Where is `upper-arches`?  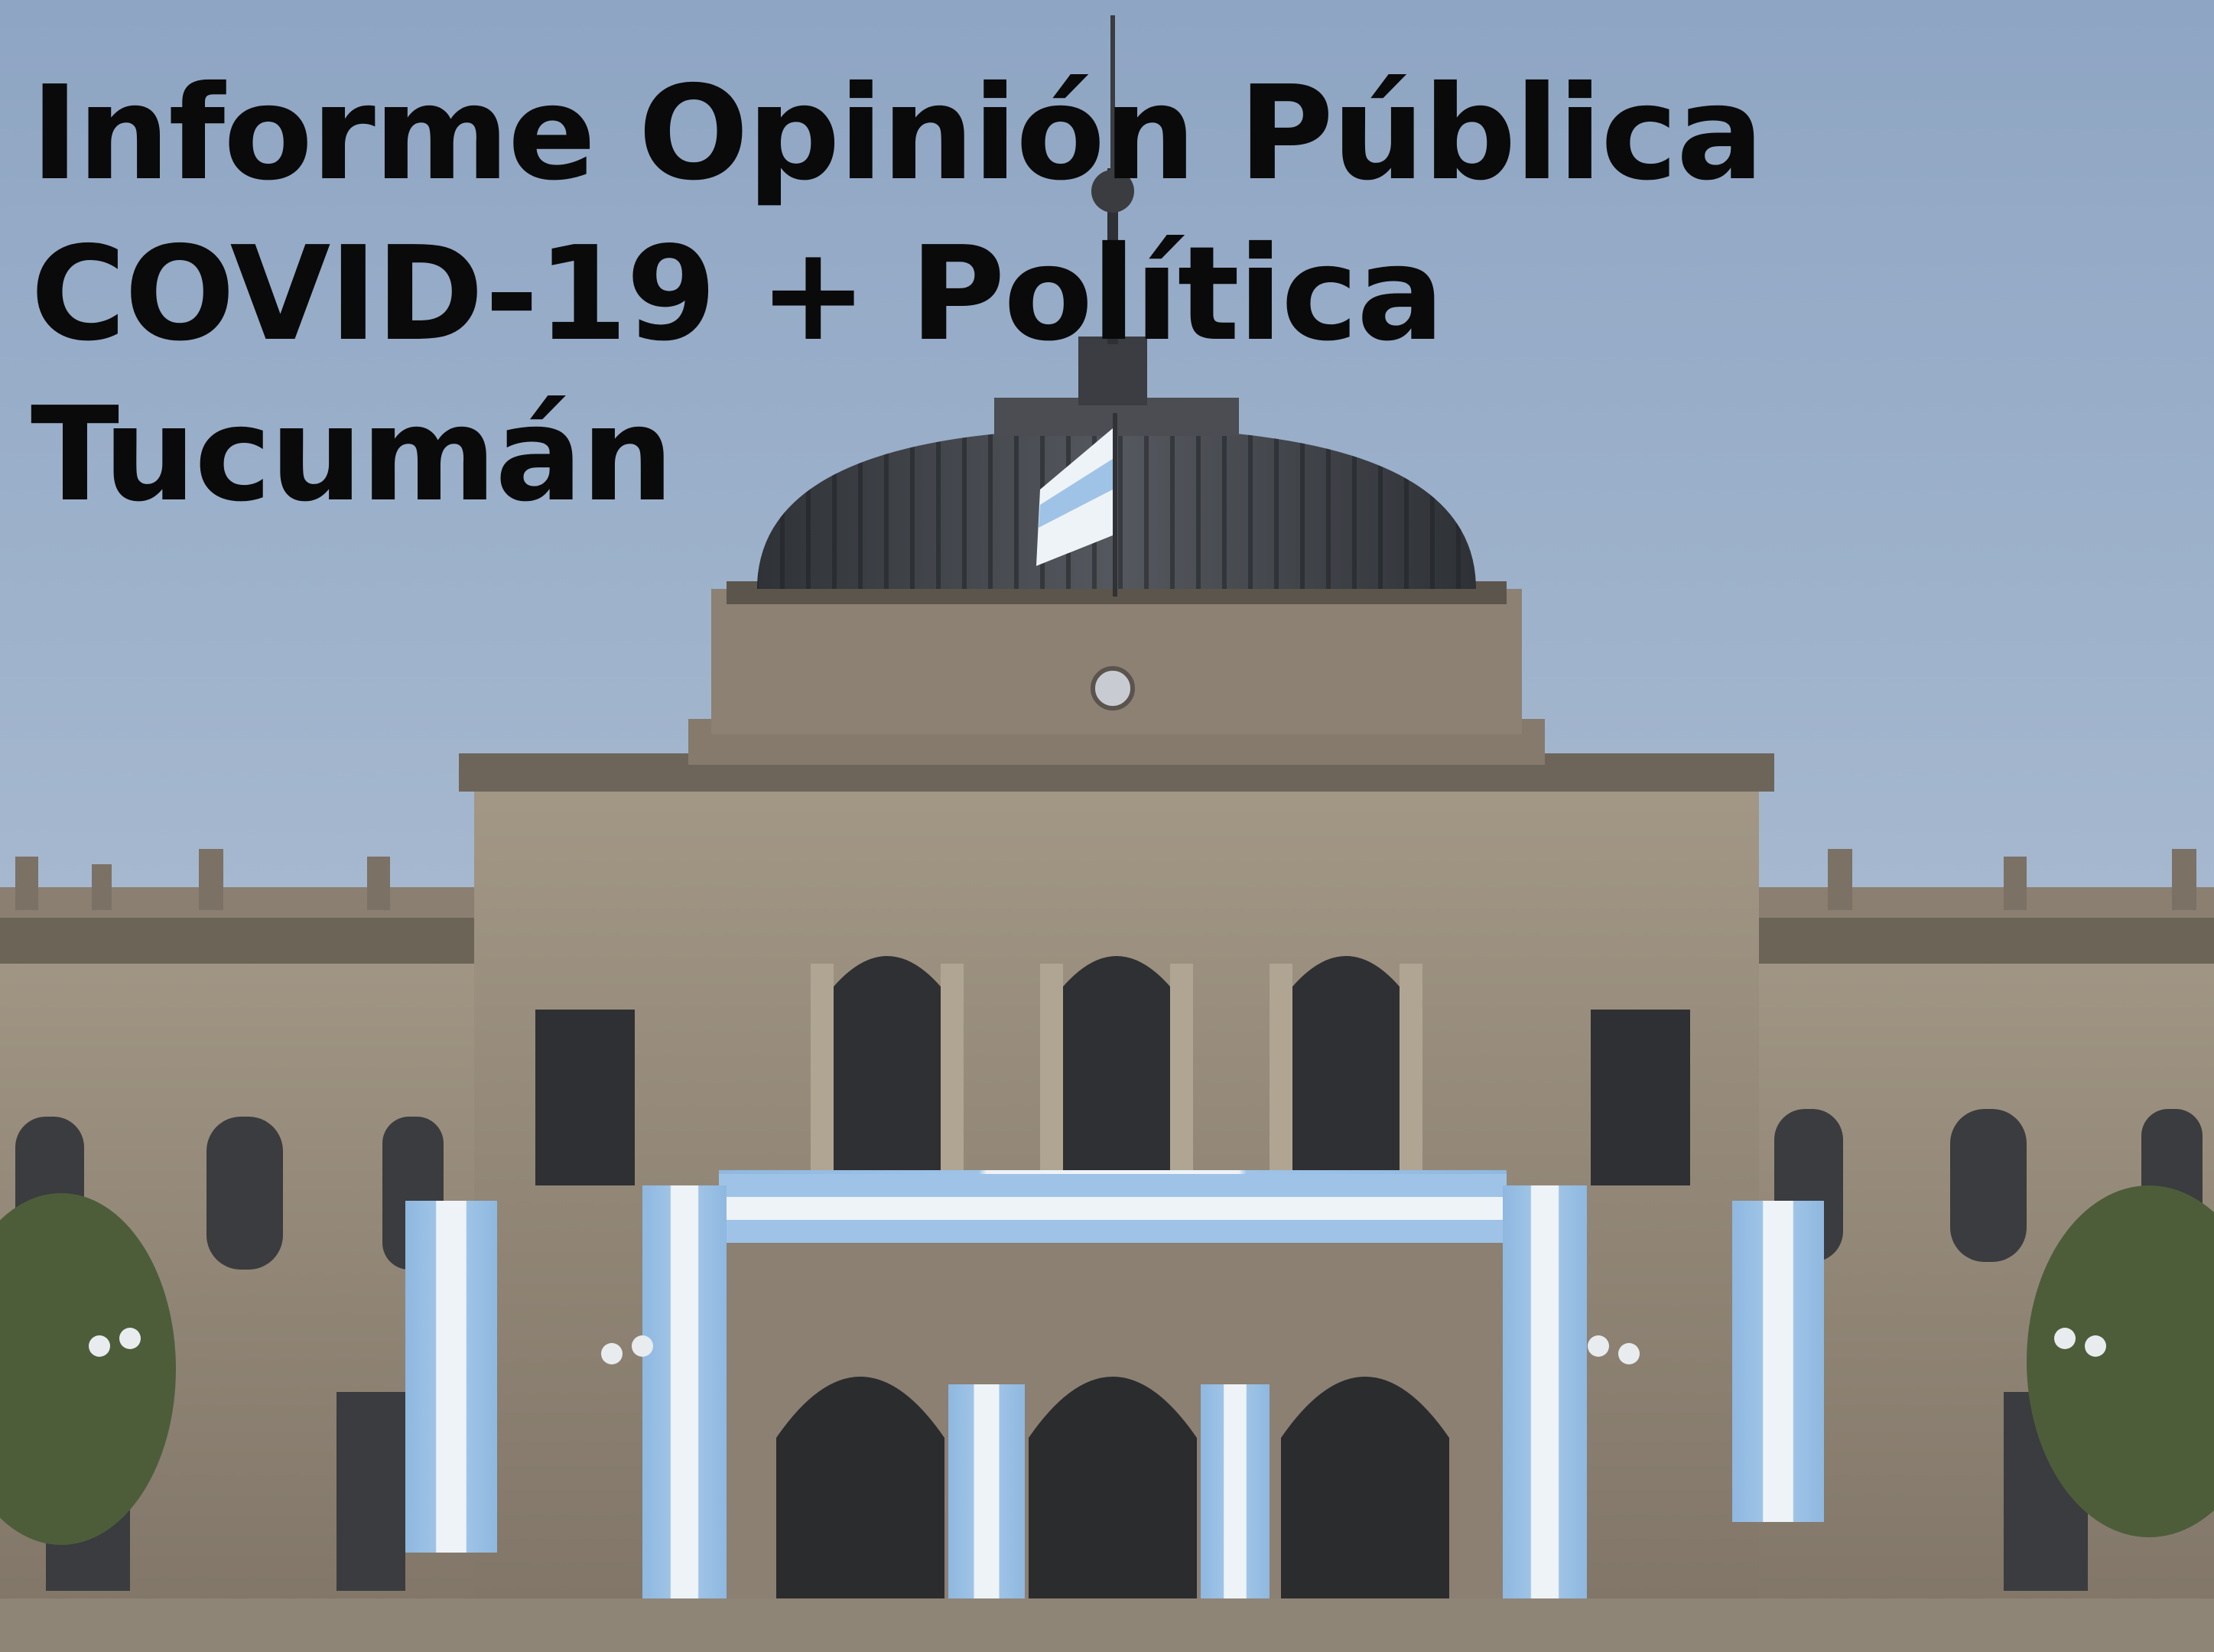
upper-arches is located at coordinates (1112, 1070).